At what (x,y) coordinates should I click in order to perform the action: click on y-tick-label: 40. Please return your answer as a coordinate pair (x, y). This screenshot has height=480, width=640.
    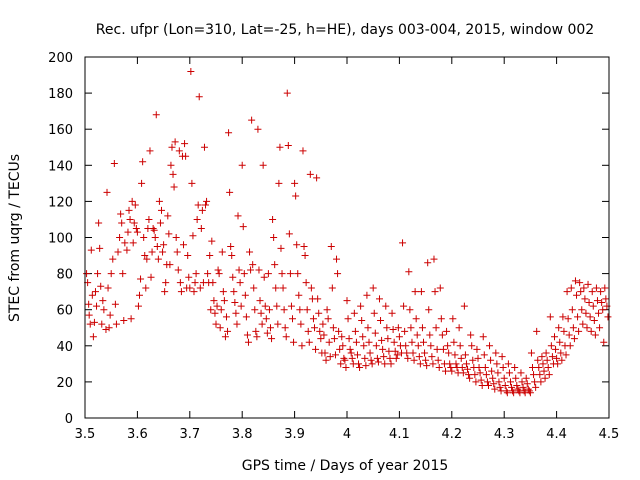
    Looking at the image, I should click on (64, 347).